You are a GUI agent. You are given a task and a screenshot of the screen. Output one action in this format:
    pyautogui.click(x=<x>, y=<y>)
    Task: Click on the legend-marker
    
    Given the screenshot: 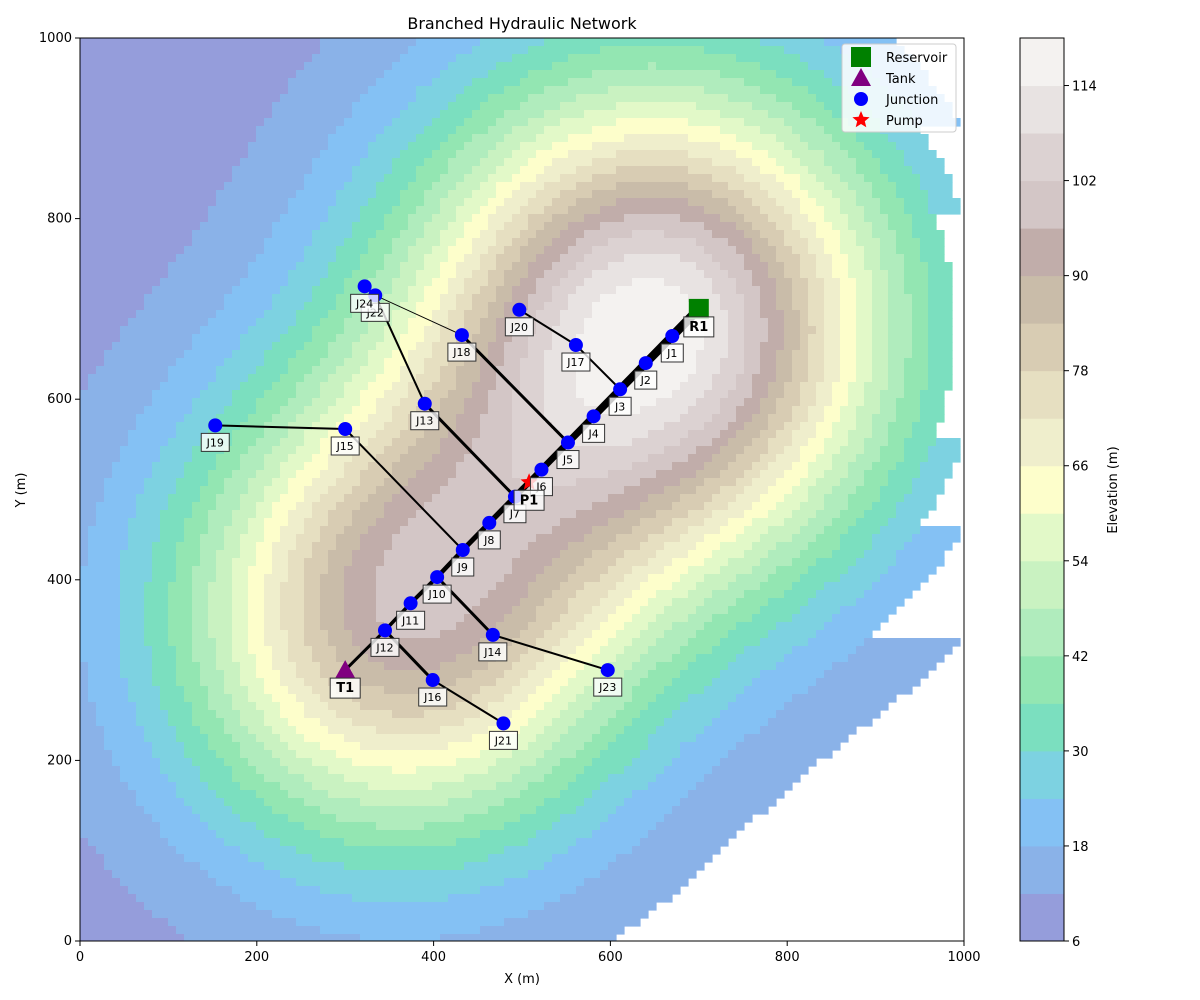 What is the action you would take?
    pyautogui.click(x=861, y=77)
    